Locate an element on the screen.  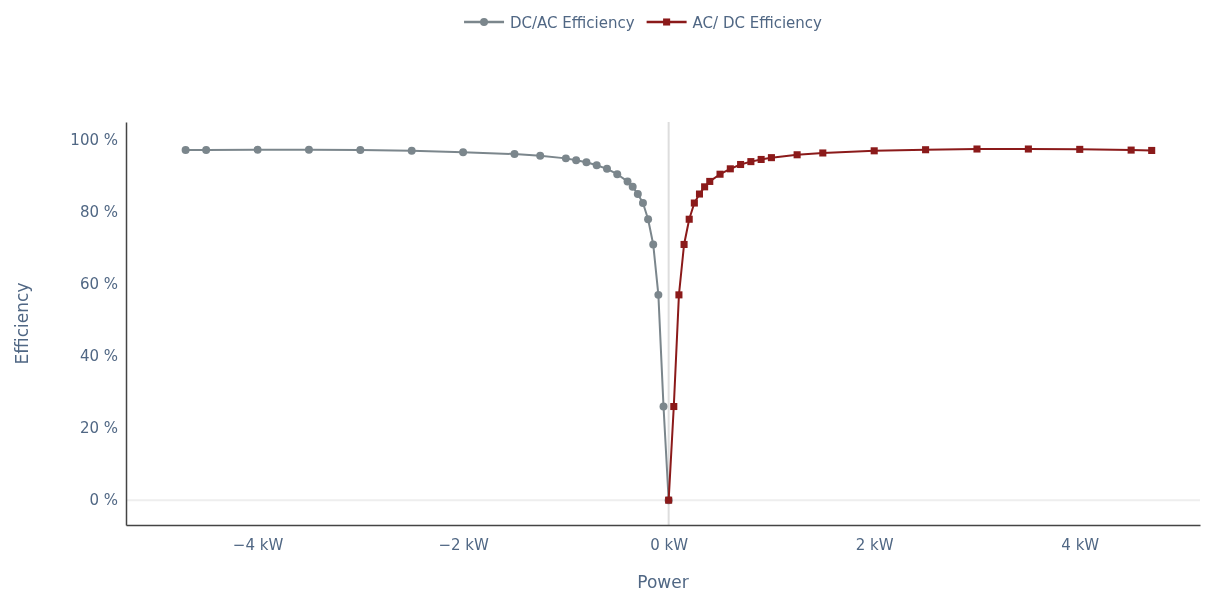
x-tick-label: 0 kW is located at coordinates (669, 544).